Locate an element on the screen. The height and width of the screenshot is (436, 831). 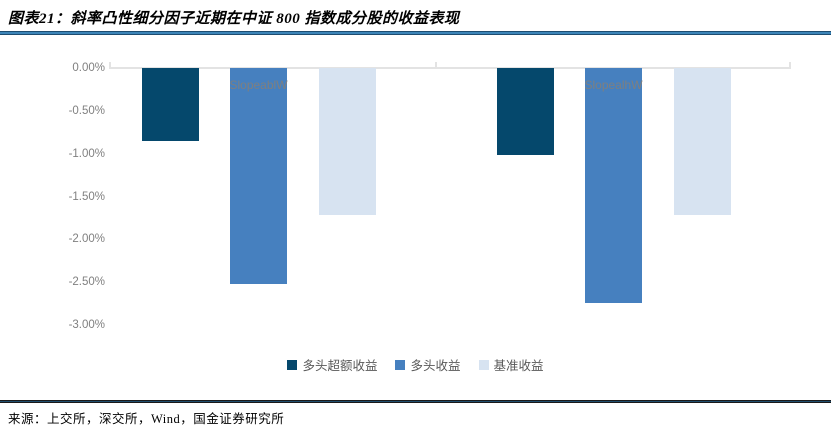
legend-item: 基准收益 is located at coordinates (511, 364).